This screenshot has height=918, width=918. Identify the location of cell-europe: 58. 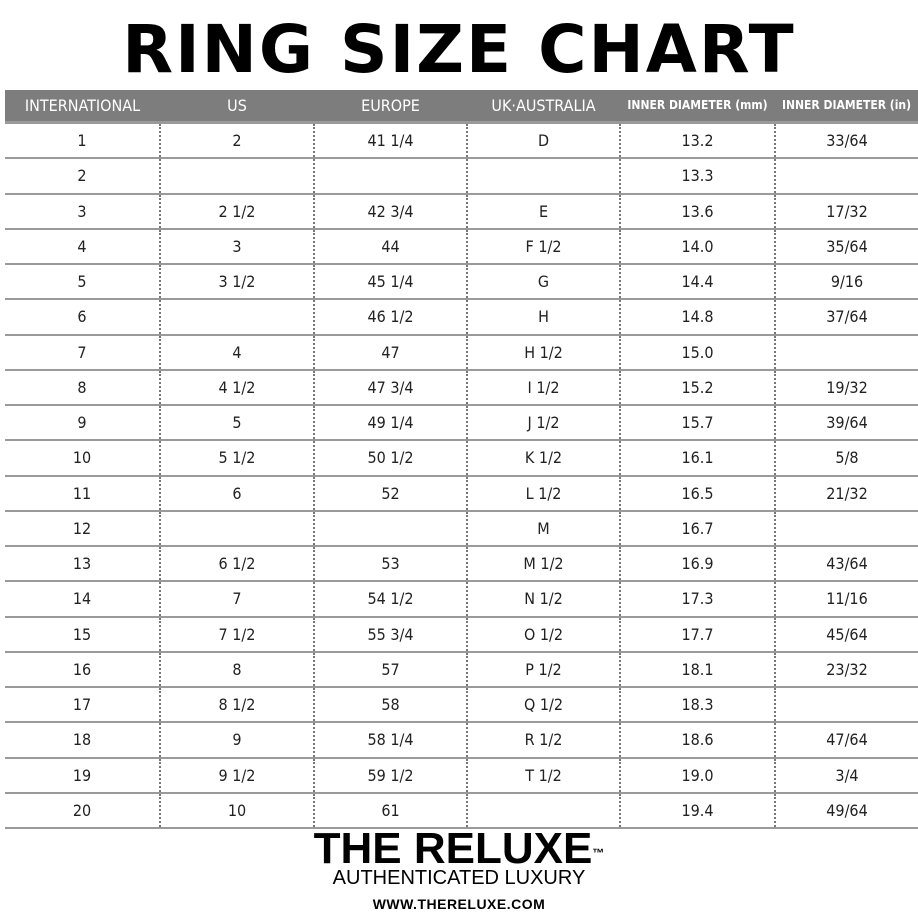
(391, 705).